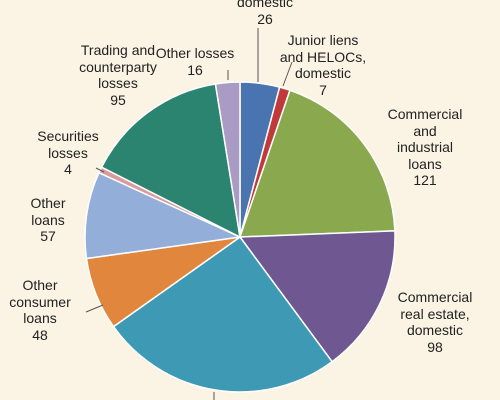  I want to click on category-label: Trading and counterparty losses, so click(118, 66).